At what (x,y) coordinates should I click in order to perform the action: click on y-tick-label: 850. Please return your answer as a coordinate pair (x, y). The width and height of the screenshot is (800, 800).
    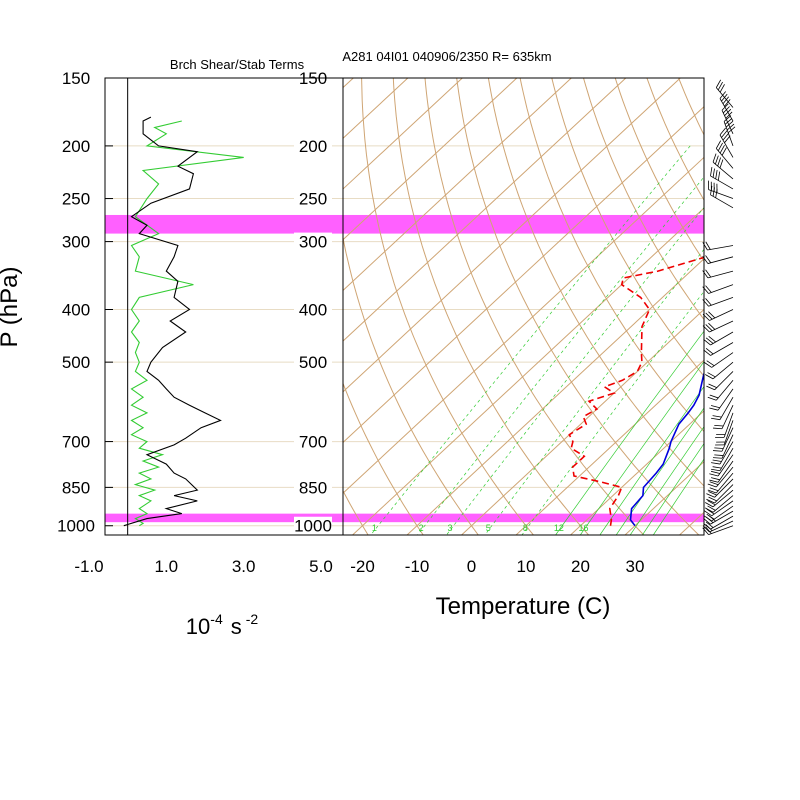
    Looking at the image, I should click on (313, 487).